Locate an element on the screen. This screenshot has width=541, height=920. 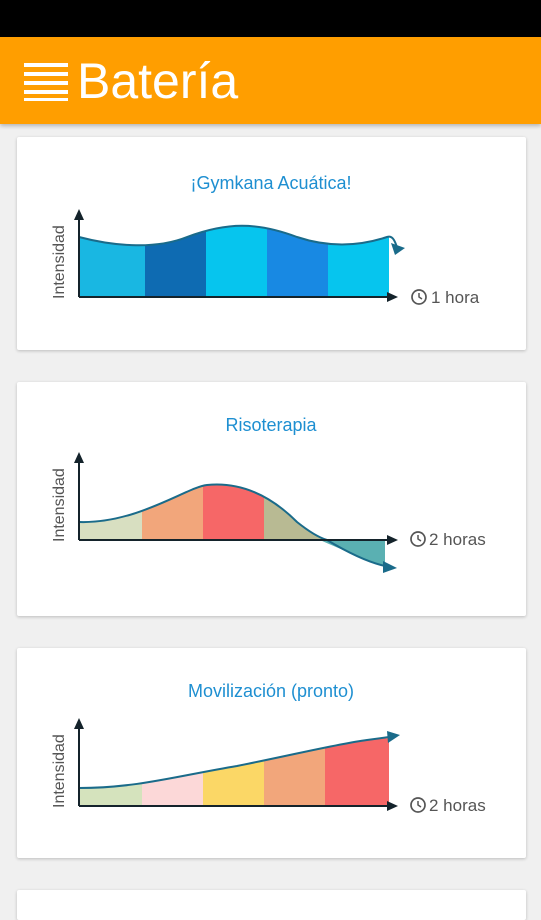
activity-graph: Movilización (pronto) Intensidad 2 horas is located at coordinates (268, 748).